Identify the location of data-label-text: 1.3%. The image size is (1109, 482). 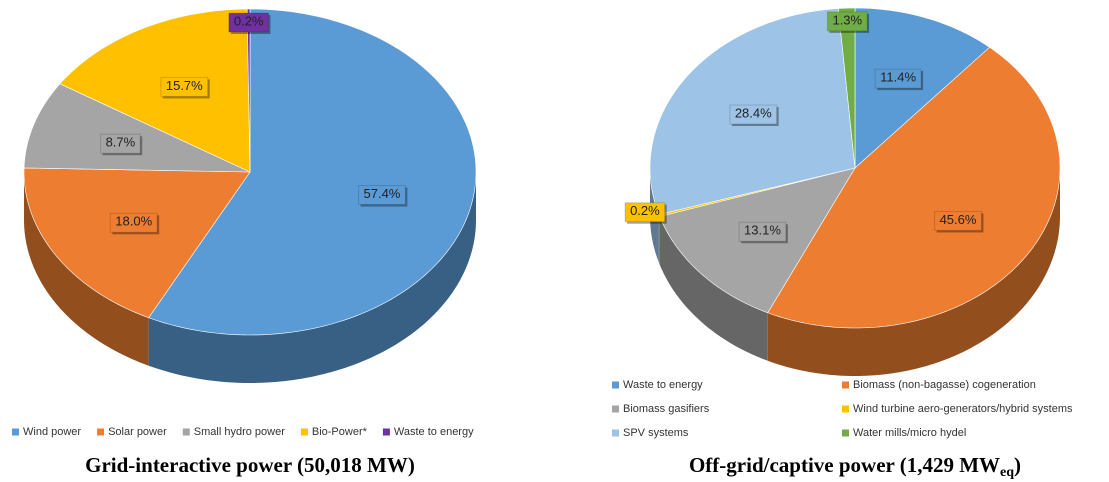
(847, 19).